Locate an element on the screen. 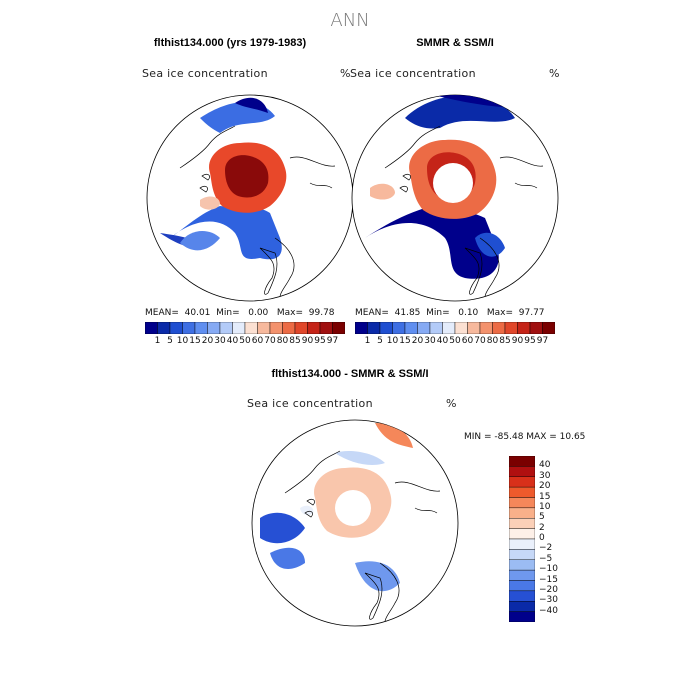 The height and width of the screenshot is (700, 700). colorbar-tick-label: −30 is located at coordinates (548, 600).